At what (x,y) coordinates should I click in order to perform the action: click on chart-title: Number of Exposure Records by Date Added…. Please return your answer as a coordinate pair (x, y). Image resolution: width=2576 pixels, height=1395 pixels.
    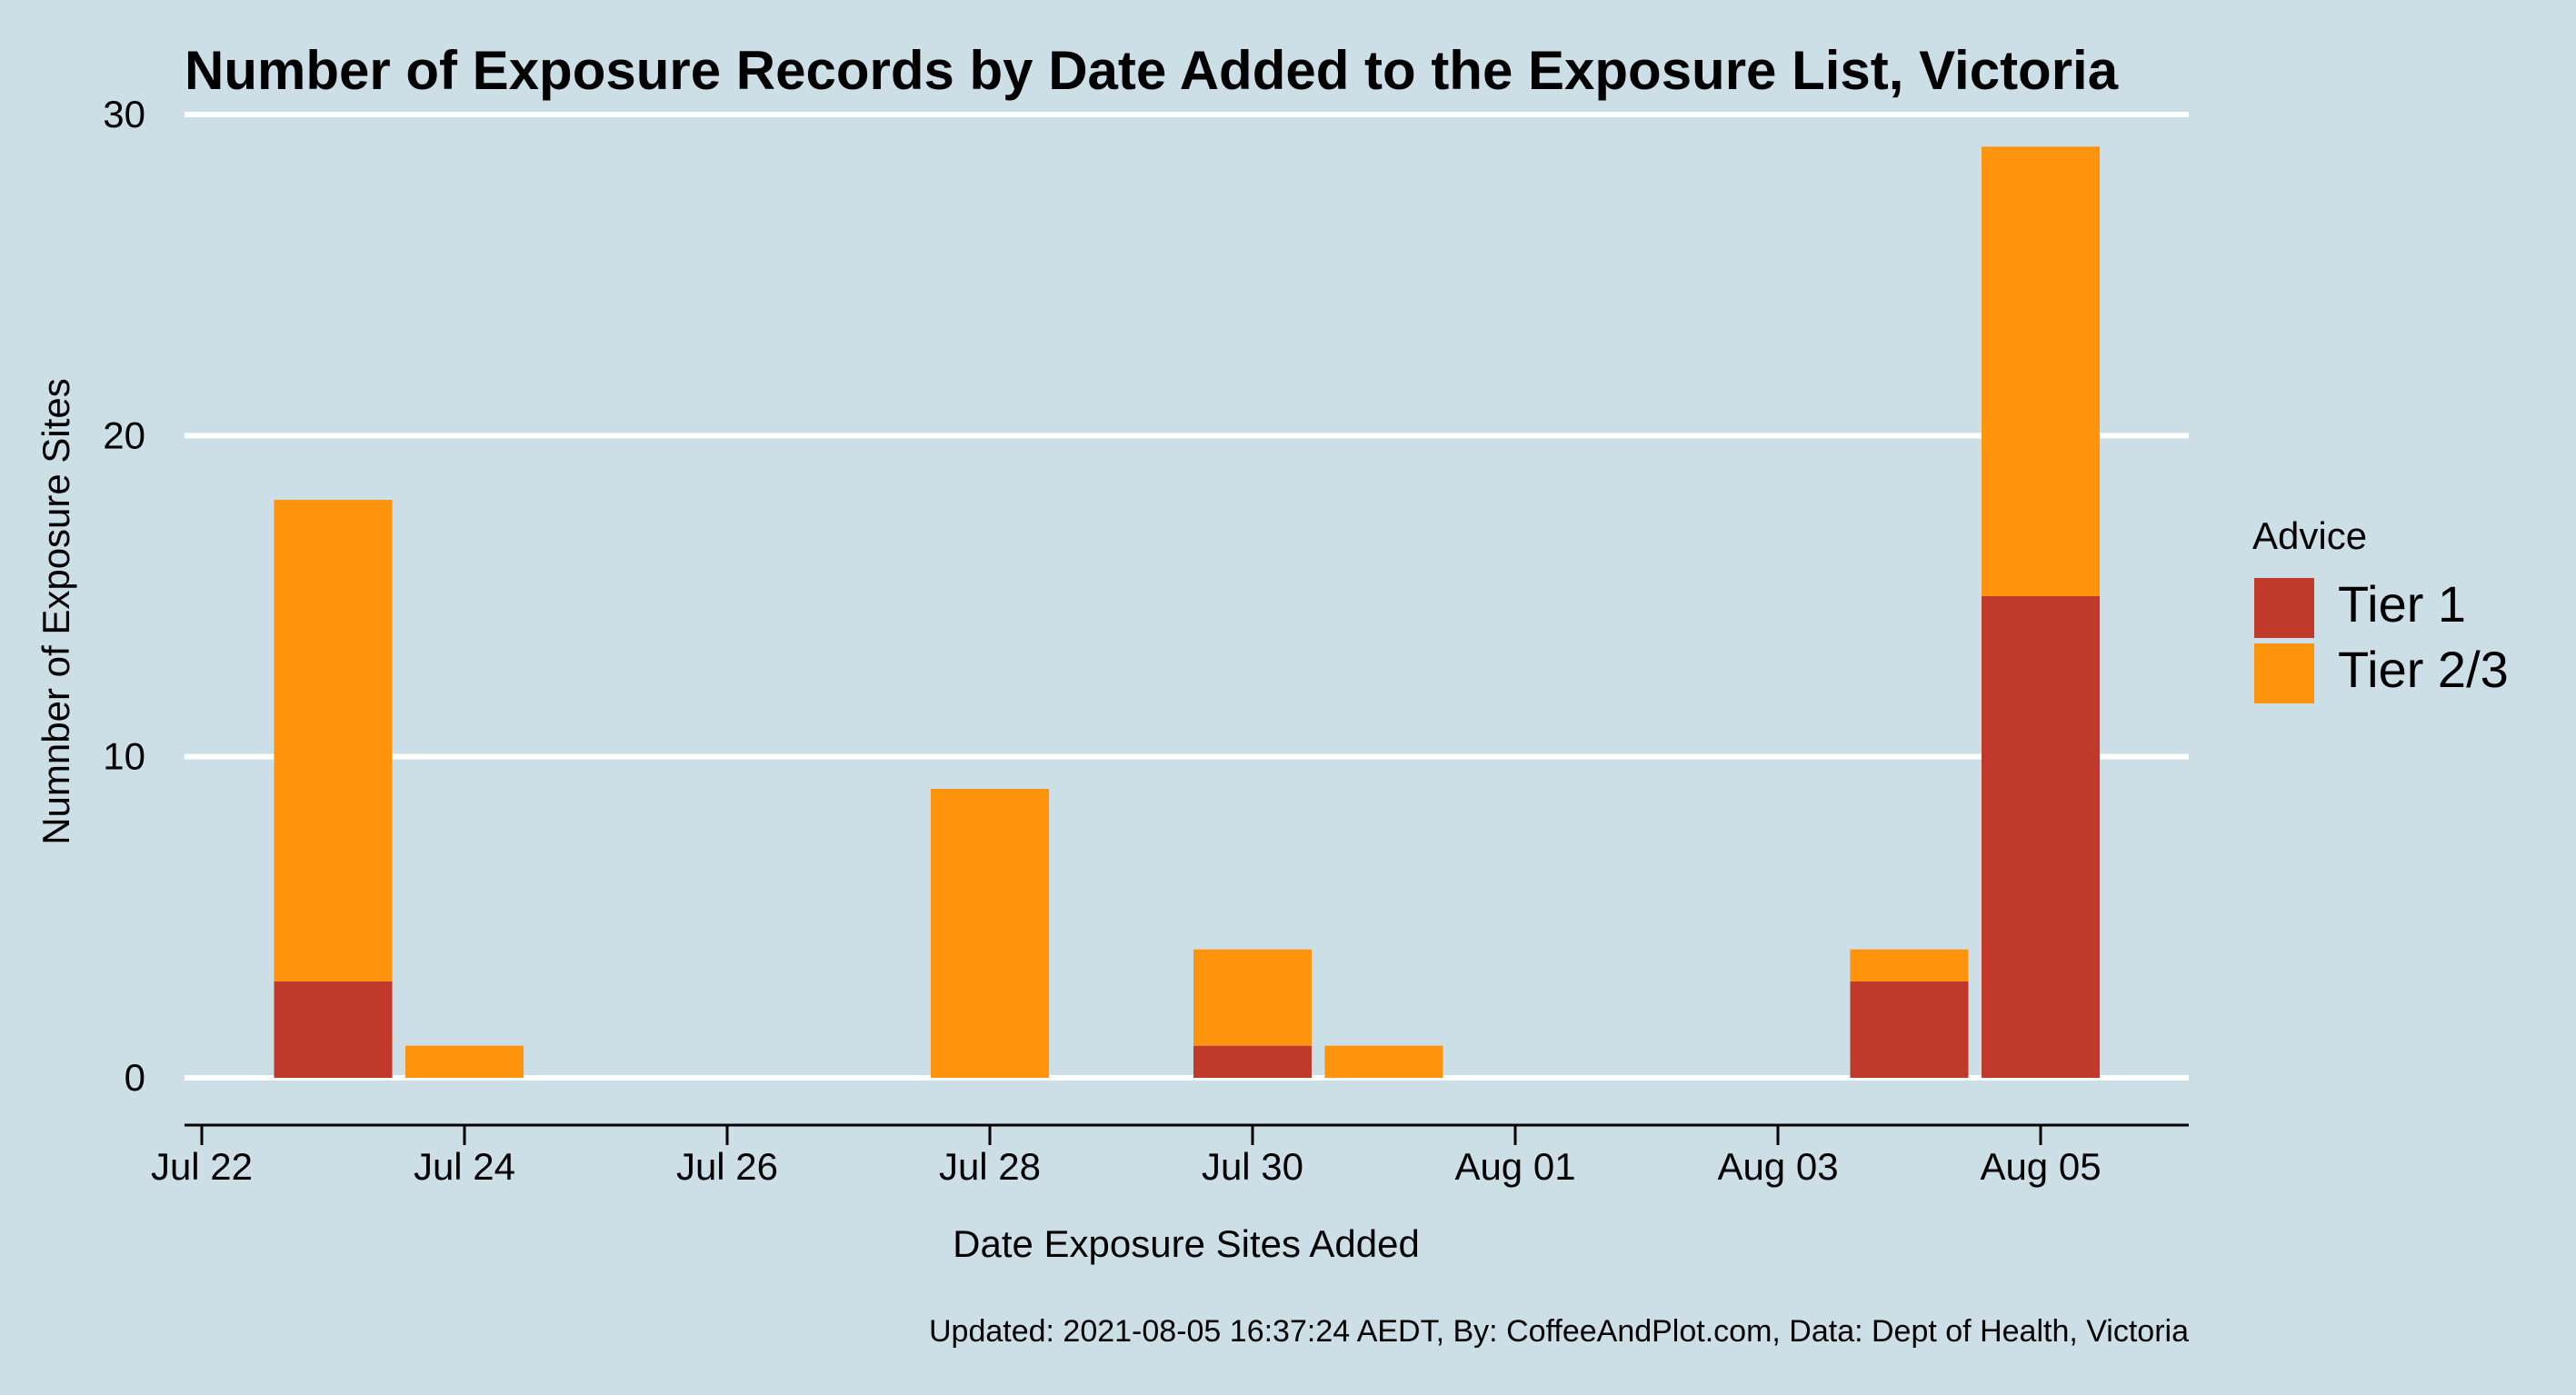
    Looking at the image, I should click on (1152, 70).